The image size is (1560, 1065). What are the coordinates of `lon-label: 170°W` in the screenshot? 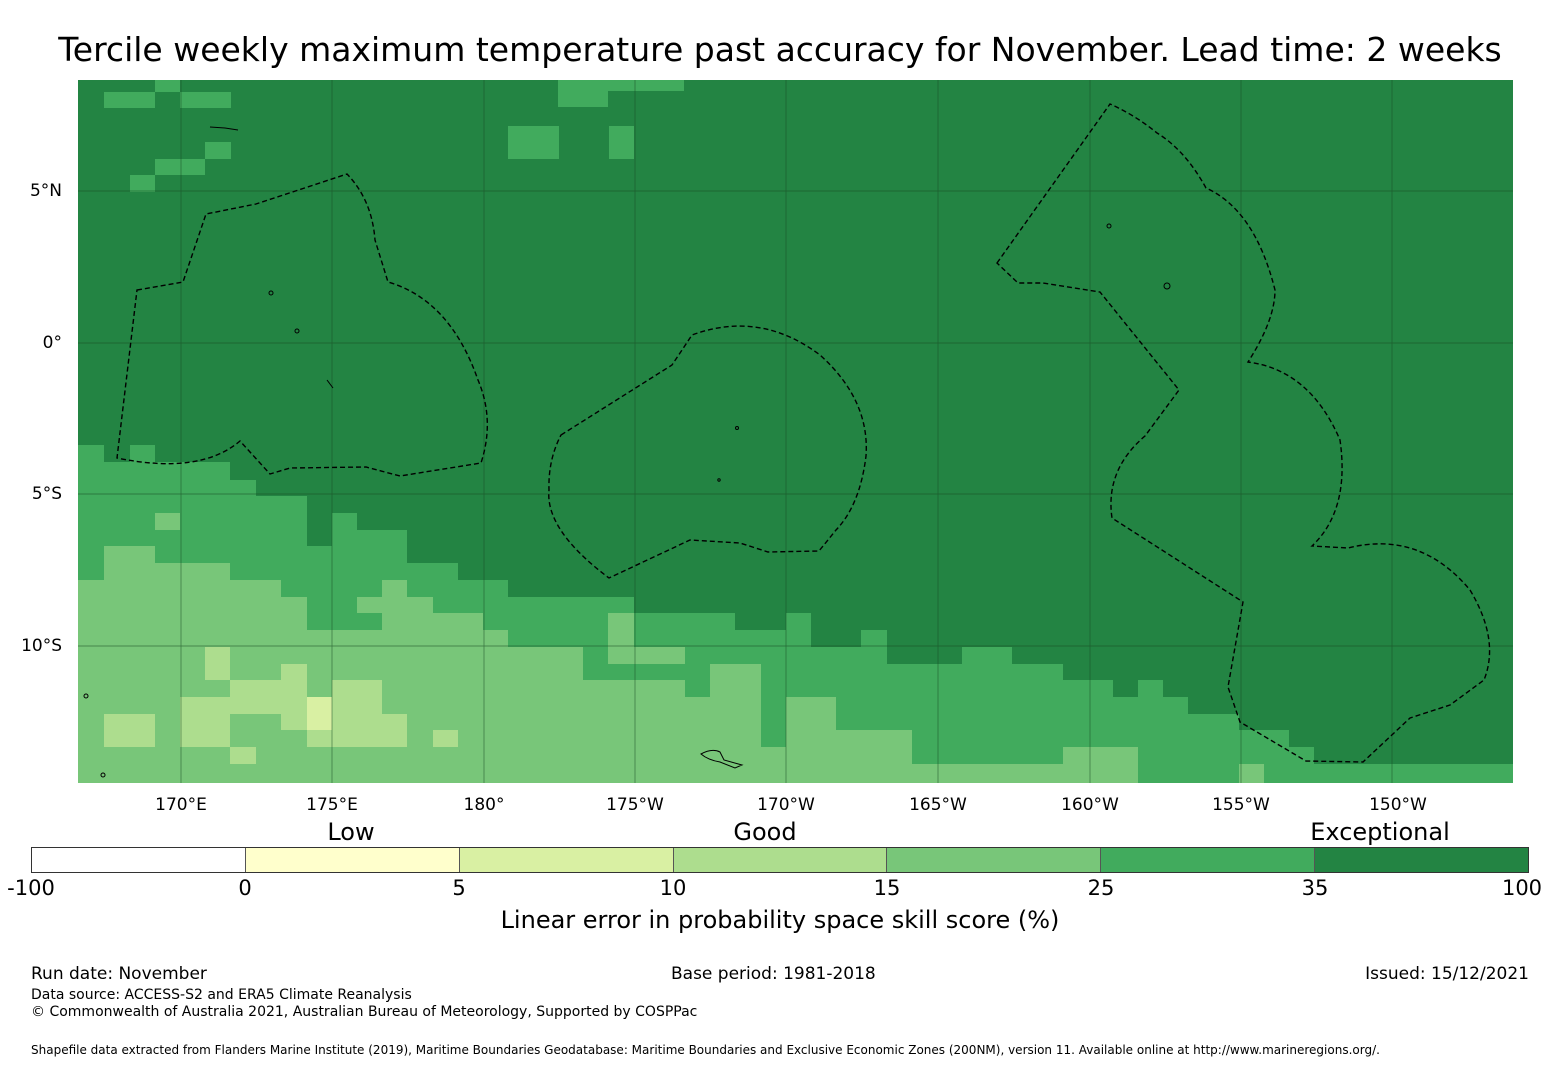 It's located at (786, 805).